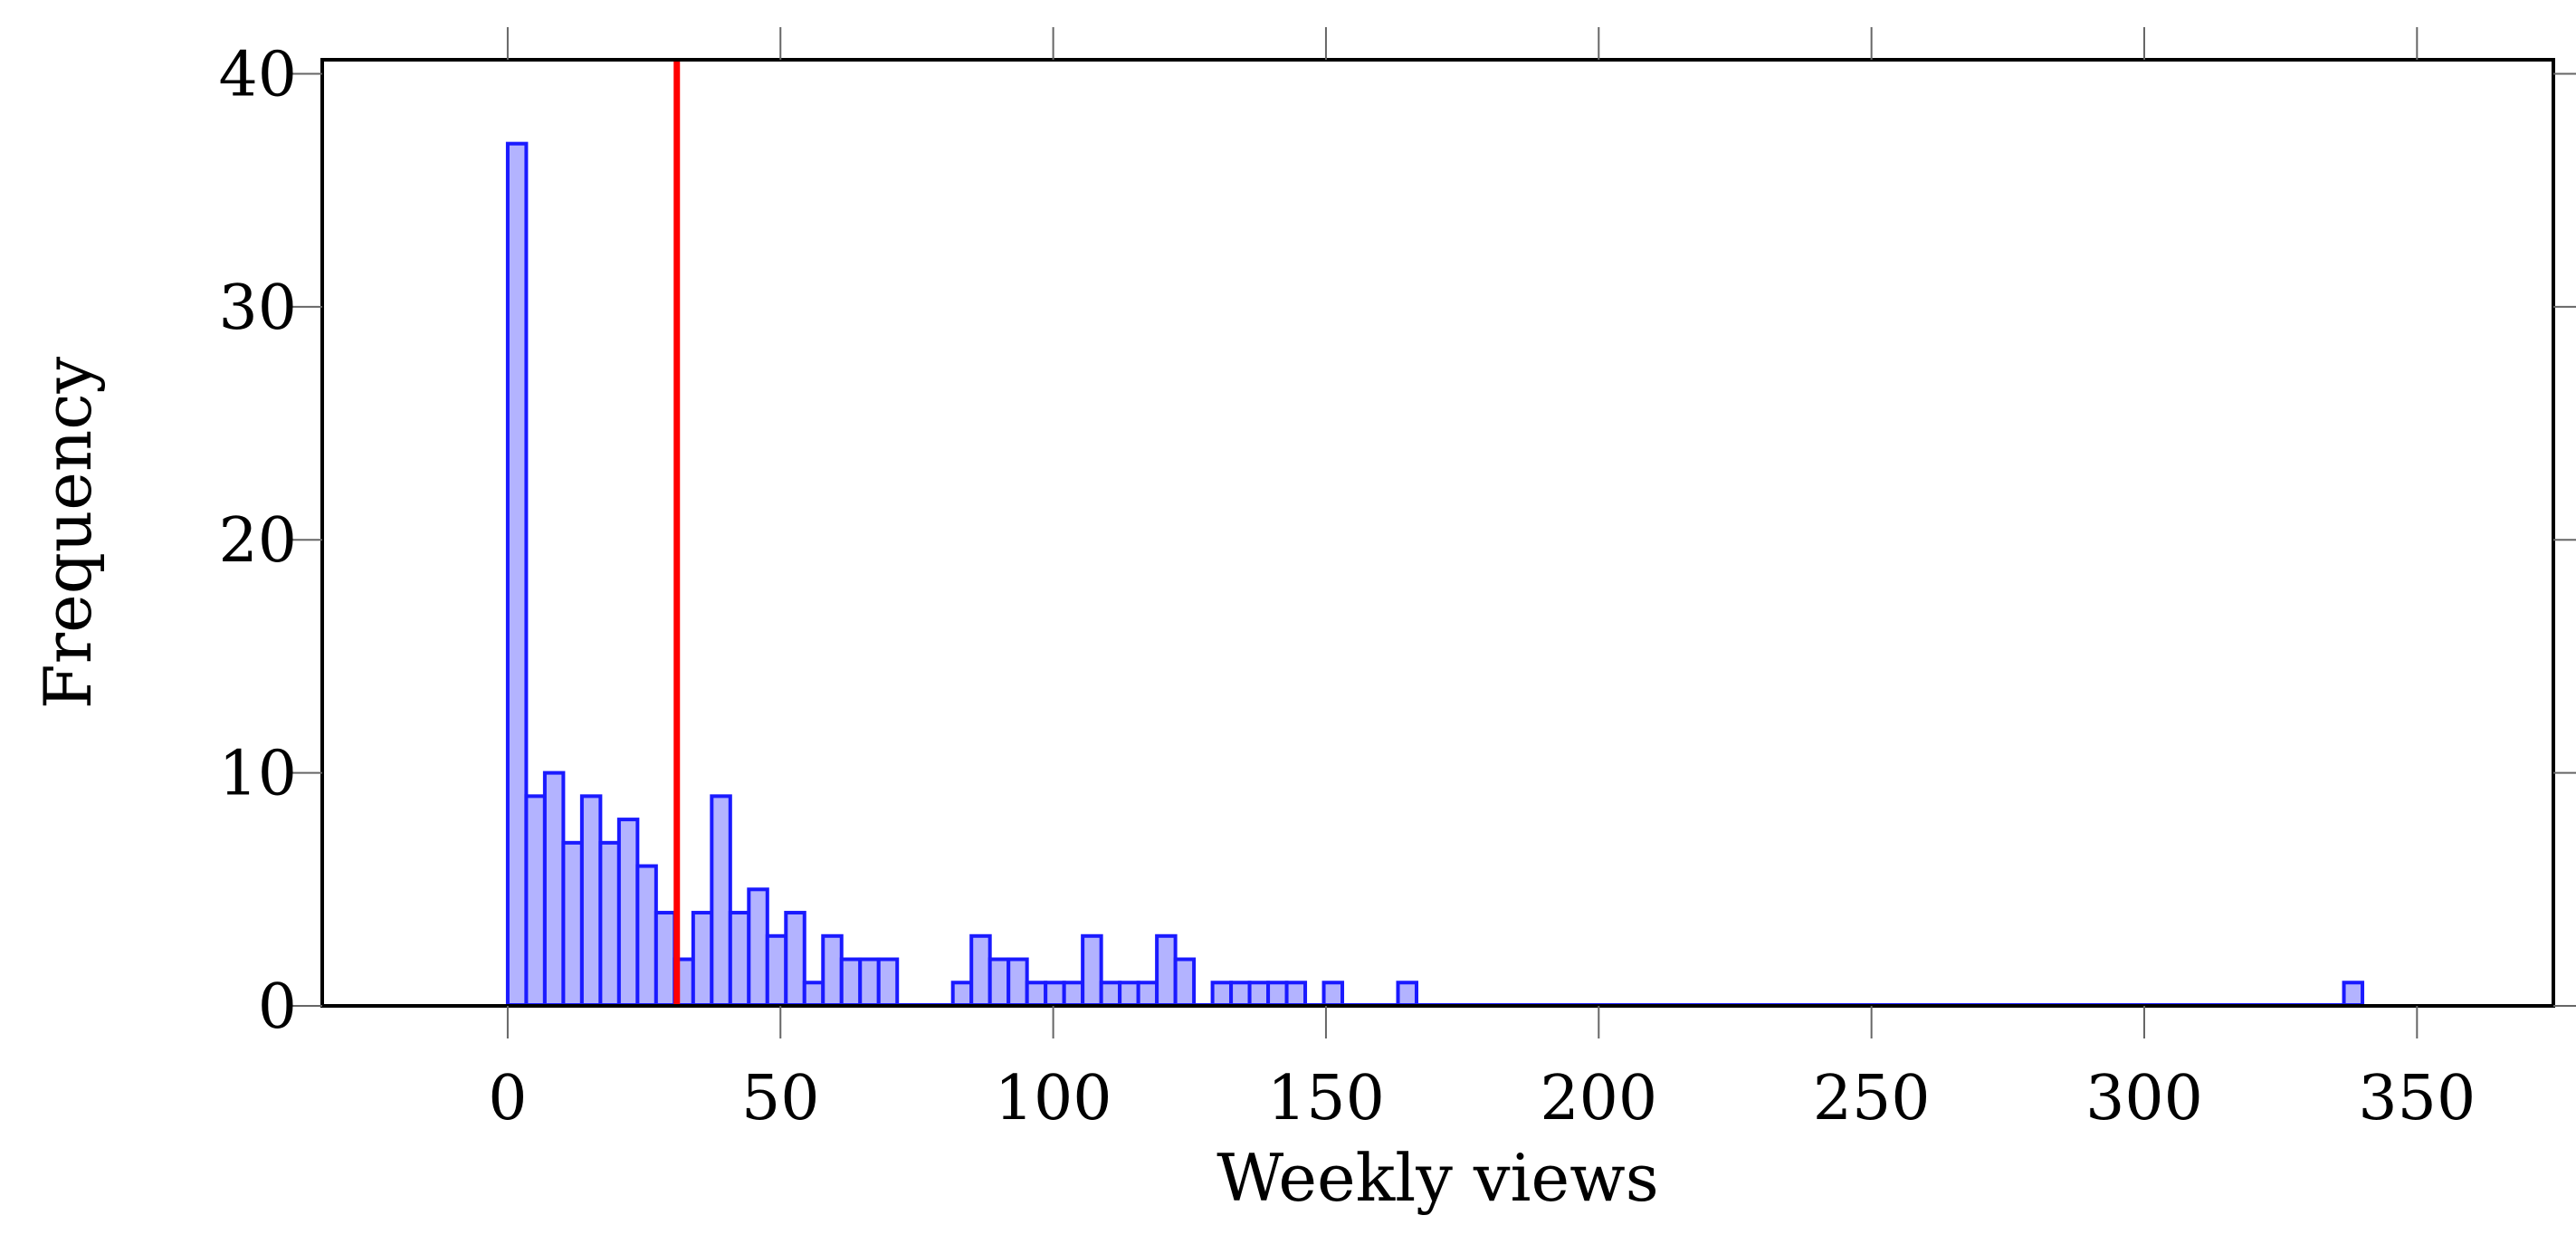  What do you see at coordinates (1437, 1178) in the screenshot?
I see `x-axis-label: Weekly views` at bounding box center [1437, 1178].